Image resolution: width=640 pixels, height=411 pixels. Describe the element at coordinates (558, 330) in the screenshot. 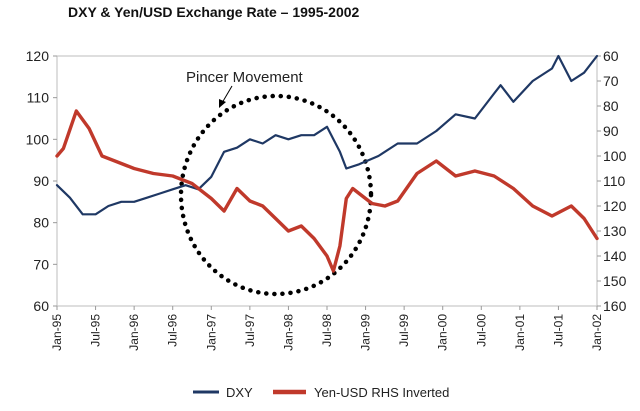

I see `x-tick-label: Jul-01` at that location.